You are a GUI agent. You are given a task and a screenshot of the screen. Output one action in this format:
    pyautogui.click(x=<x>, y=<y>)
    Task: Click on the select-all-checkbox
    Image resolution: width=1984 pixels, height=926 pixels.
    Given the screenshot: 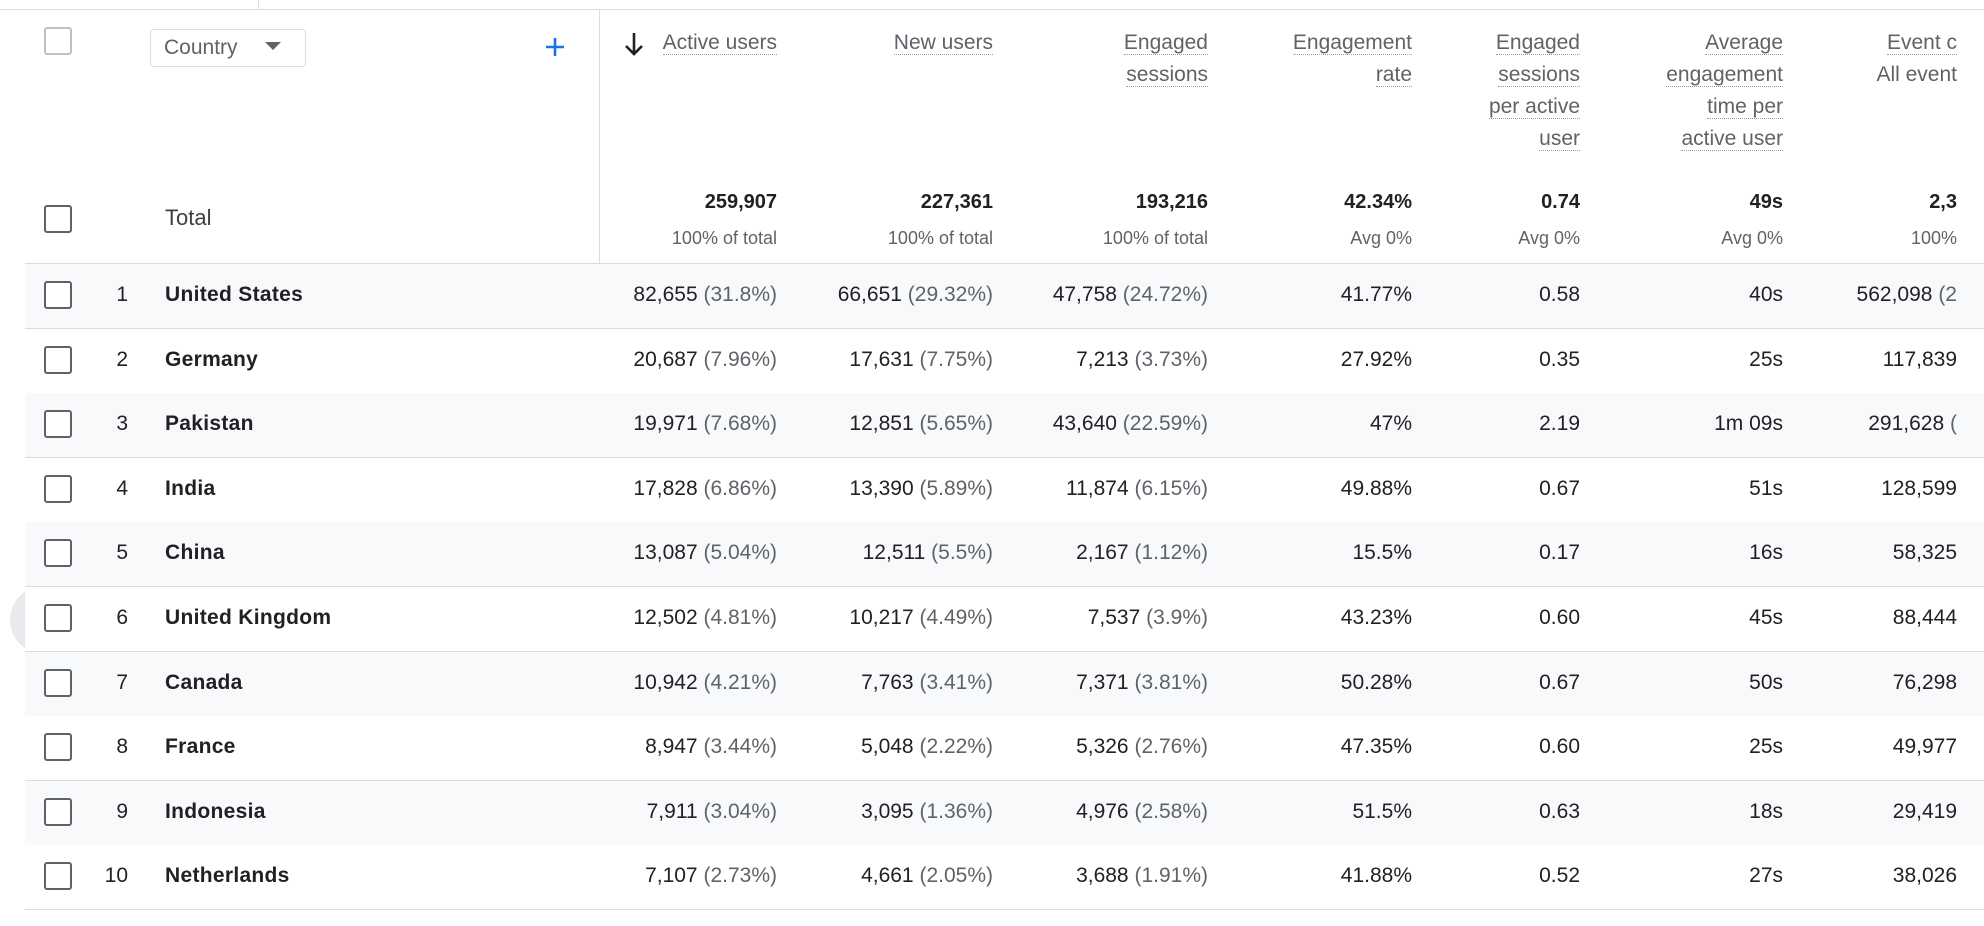 What is the action you would take?
    pyautogui.click(x=58, y=41)
    